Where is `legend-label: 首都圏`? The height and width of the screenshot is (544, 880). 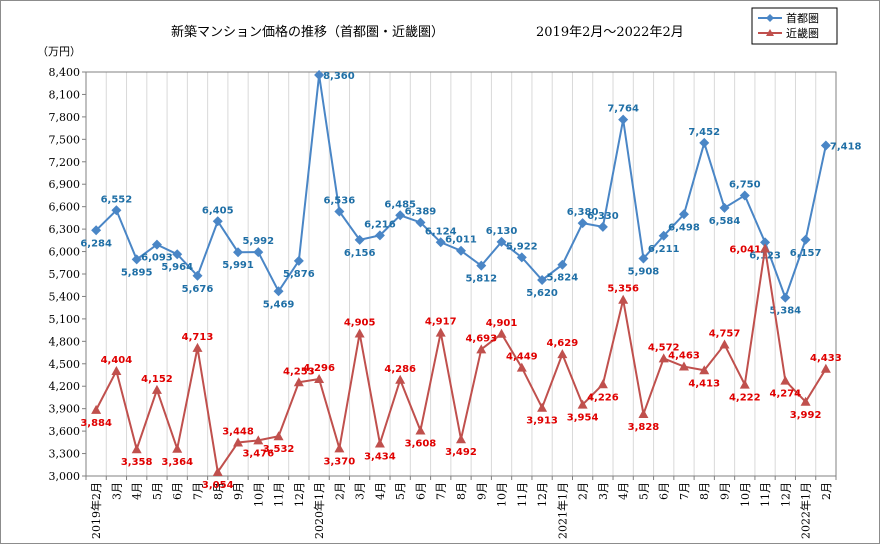
legend-label: 首都圏 is located at coordinates (802, 18).